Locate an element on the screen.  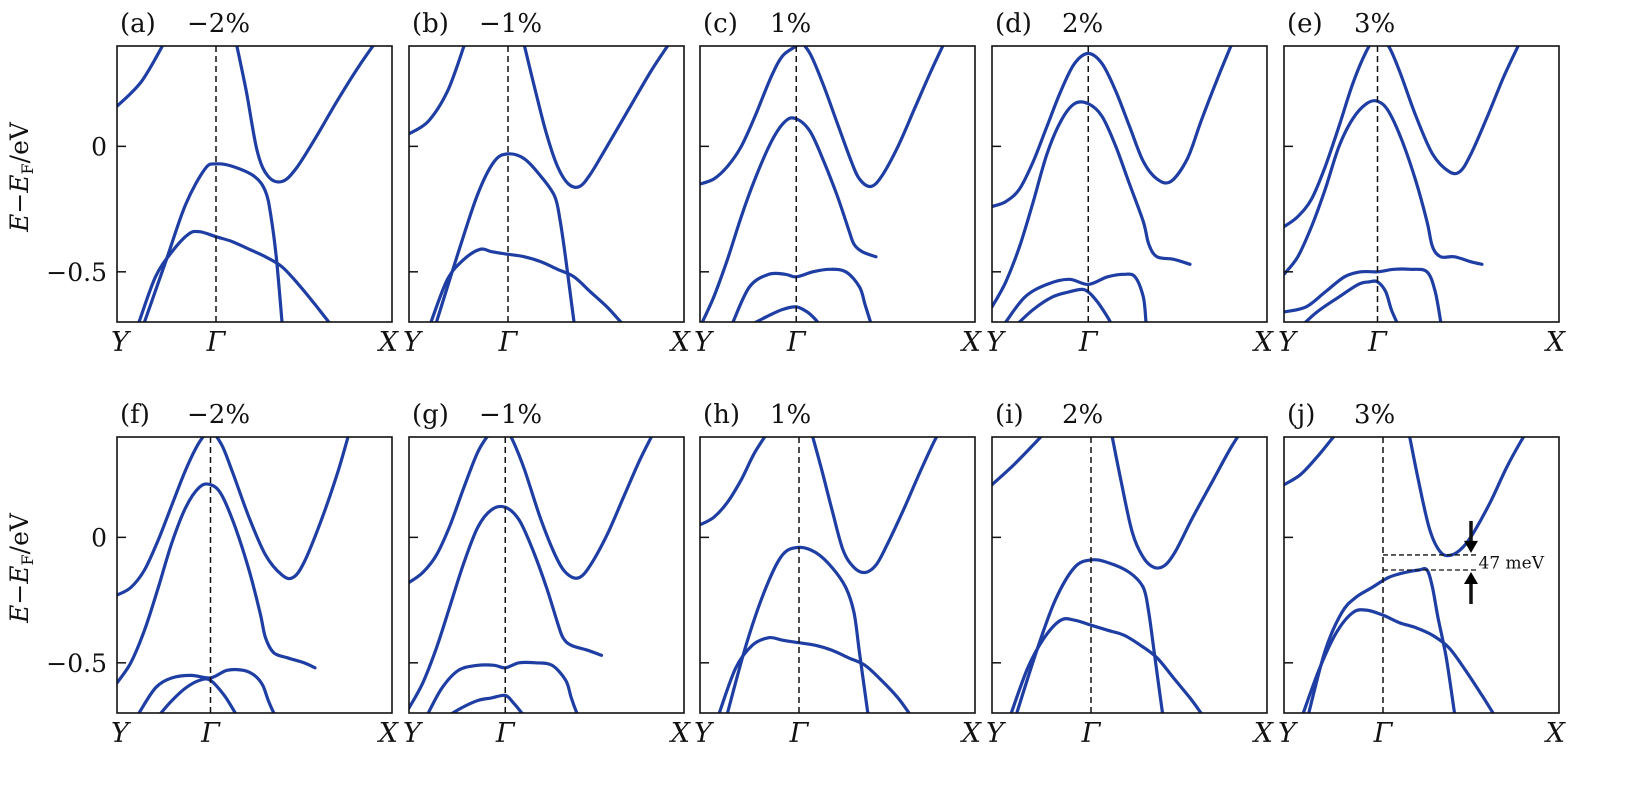
panel-label: (e) is located at coordinates (1305, 24).